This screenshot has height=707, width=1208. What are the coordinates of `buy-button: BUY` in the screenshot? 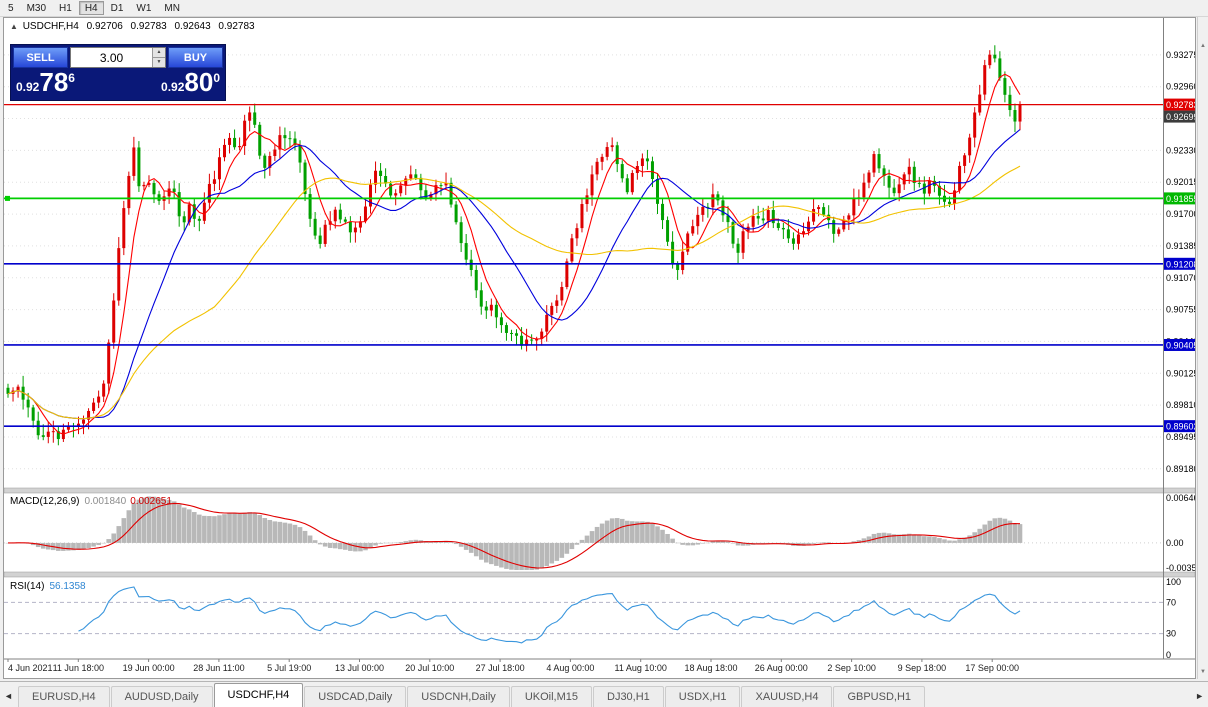 It's located at (195, 57).